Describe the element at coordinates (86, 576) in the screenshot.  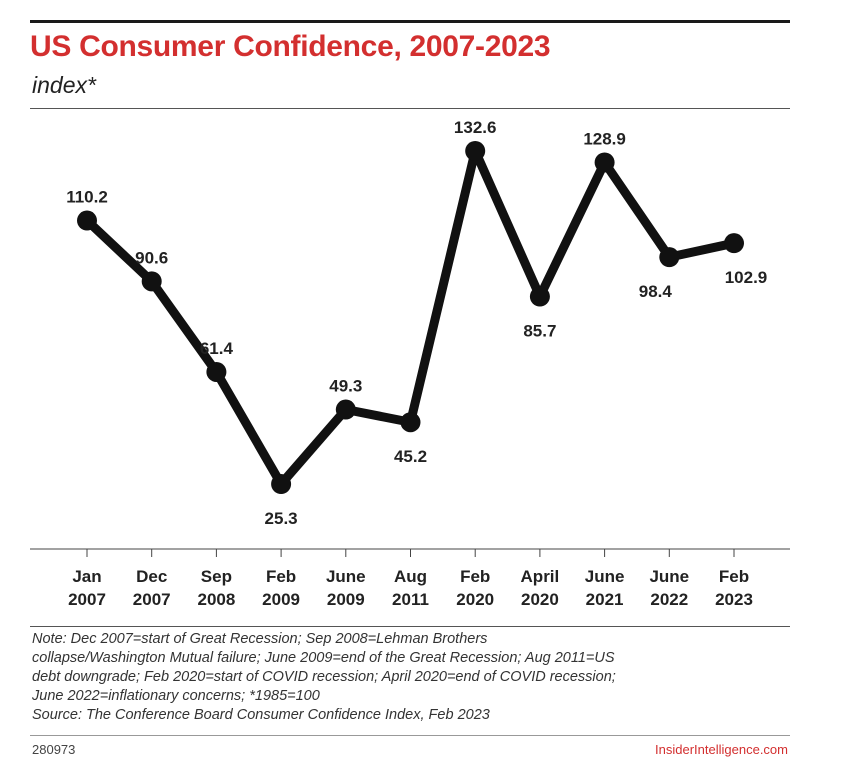
I see `category-label-month: Jan` at that location.